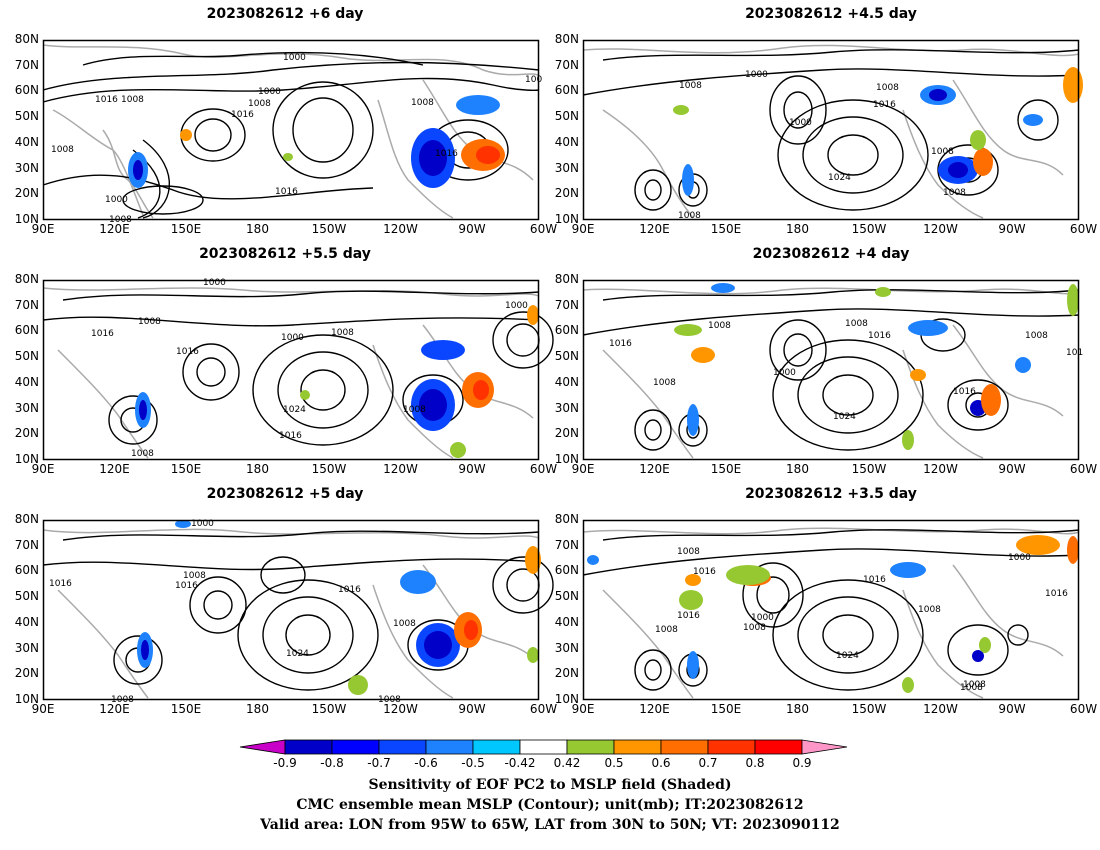 The image size is (1100, 850). Describe the element at coordinates (567, 763) in the screenshot. I see `colorbar-tick-label: 0.42` at that location.